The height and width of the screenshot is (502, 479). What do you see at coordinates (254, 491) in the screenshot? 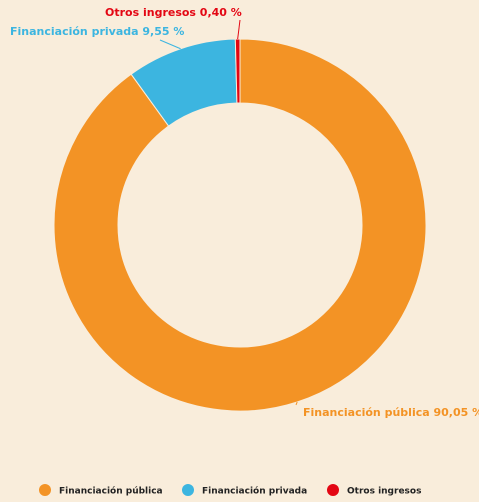
I see `legend-label: Financiación privada` at bounding box center [254, 491].